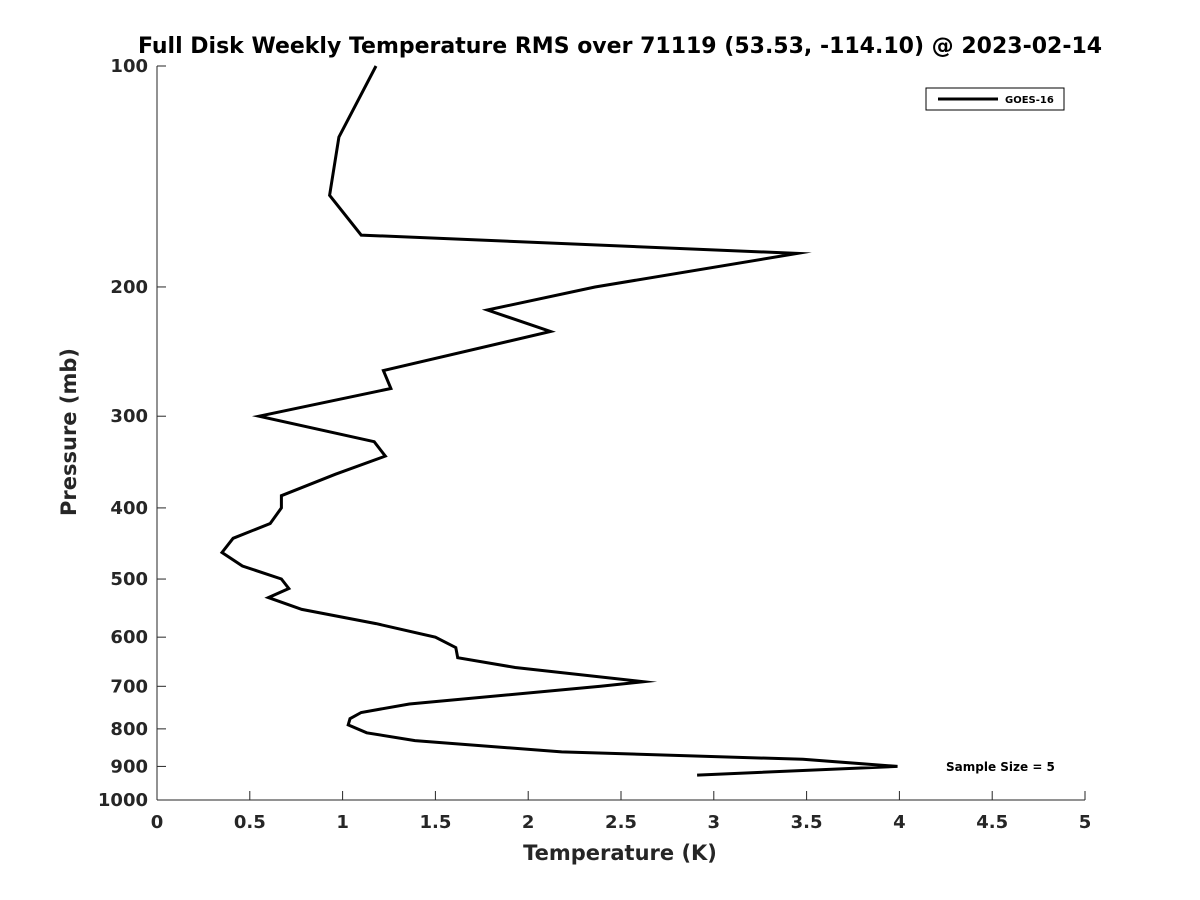 The height and width of the screenshot is (900, 1200). What do you see at coordinates (620, 853) in the screenshot?
I see `x-axis-label: Temperature (K)` at bounding box center [620, 853].